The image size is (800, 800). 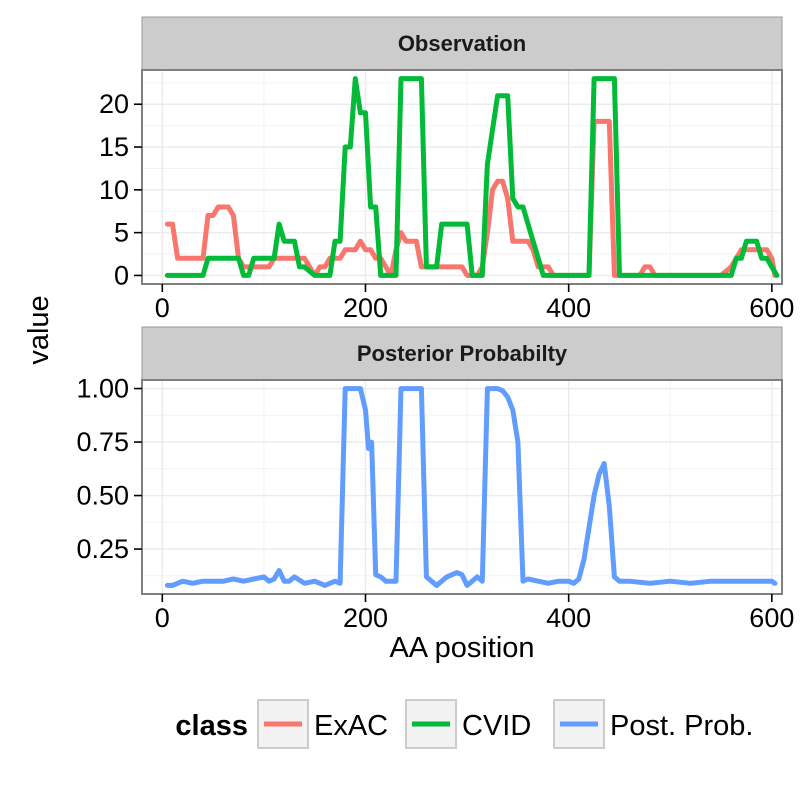 I want to click on y-tick-label: 0.50, so click(x=102, y=496).